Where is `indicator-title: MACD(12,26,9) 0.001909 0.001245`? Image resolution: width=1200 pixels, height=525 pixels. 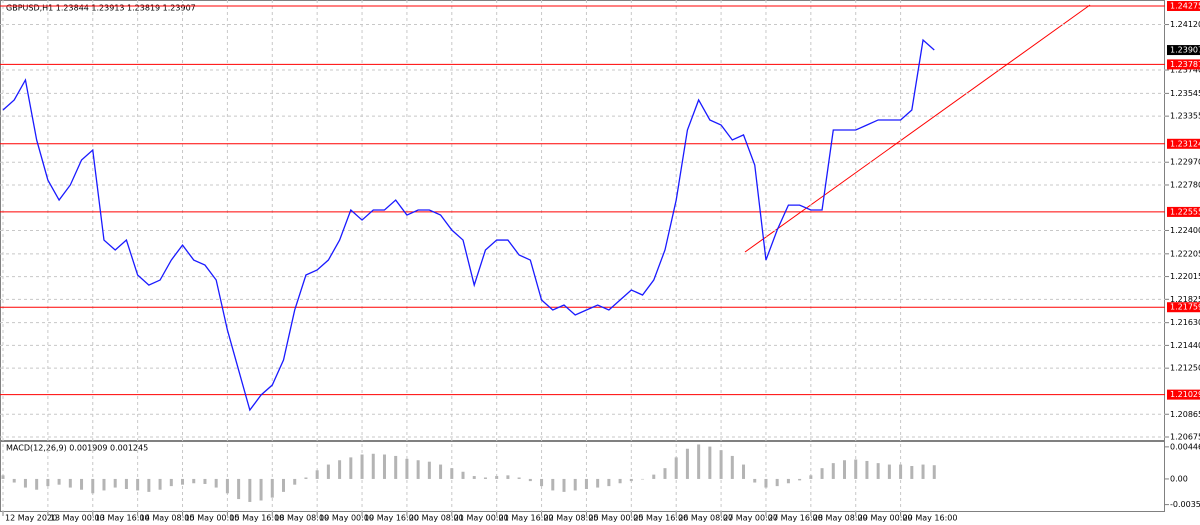
indicator-title: MACD(12,26,9) 0.001909 0.001245 is located at coordinates (77, 448).